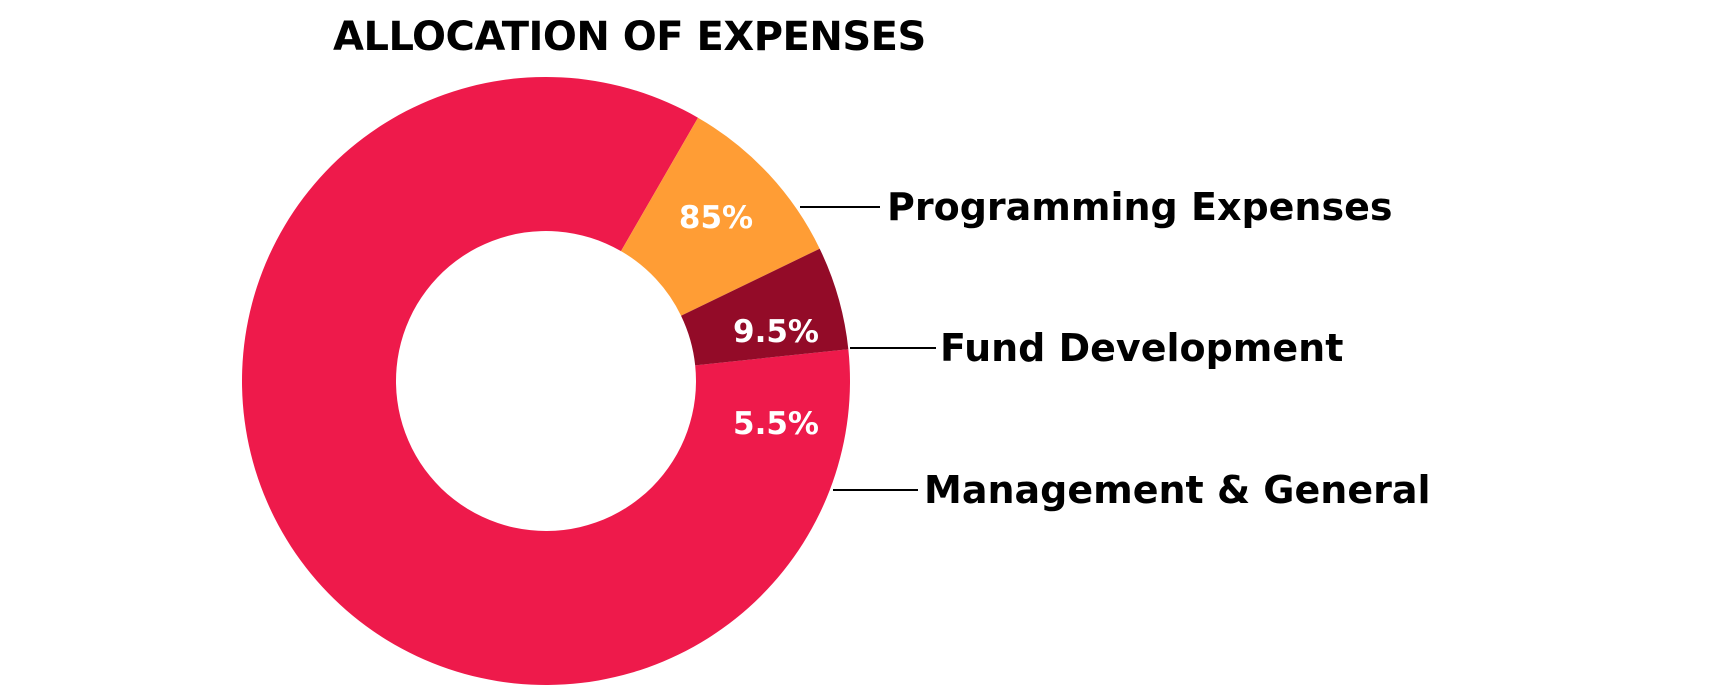 This screenshot has height=700, width=1723. What do you see at coordinates (1141, 348) in the screenshot?
I see `legend-label-fund-development: Fund Development` at bounding box center [1141, 348].